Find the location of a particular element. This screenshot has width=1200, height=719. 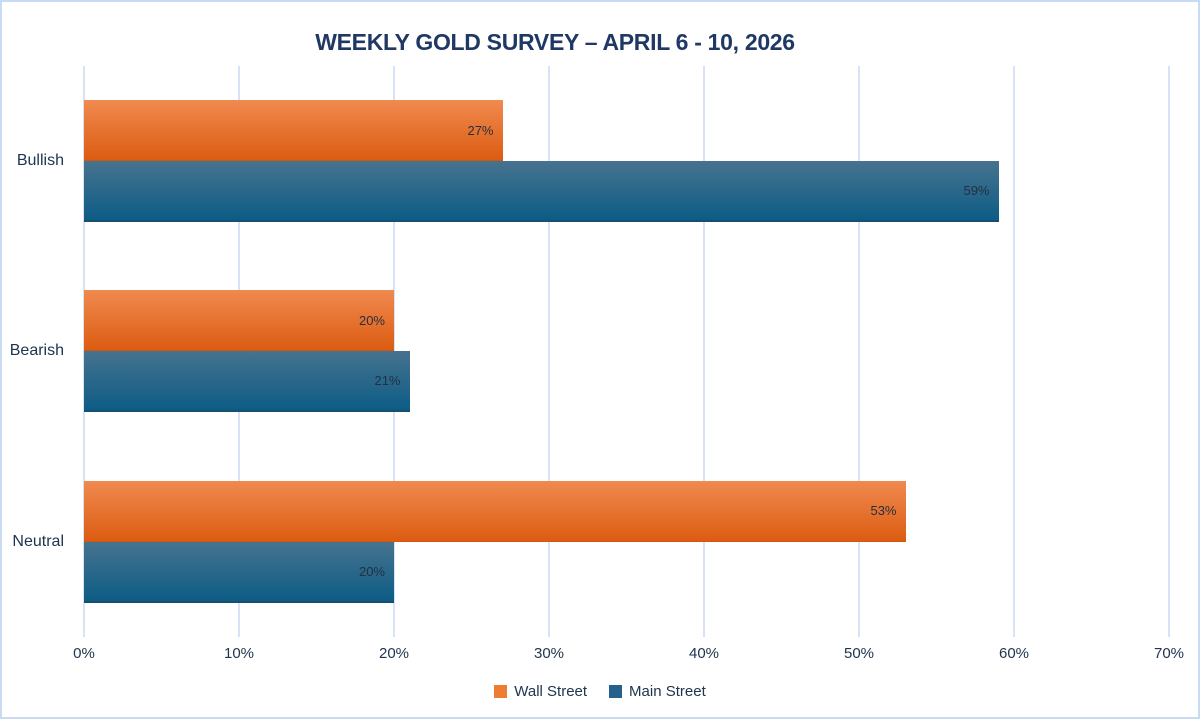

data-label: 21% is located at coordinates (387, 381).